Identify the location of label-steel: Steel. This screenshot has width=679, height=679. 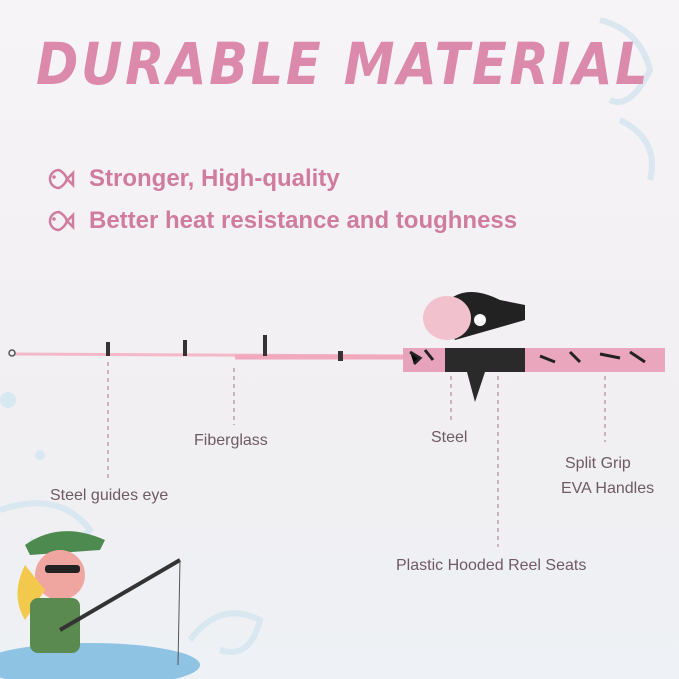
(449, 437).